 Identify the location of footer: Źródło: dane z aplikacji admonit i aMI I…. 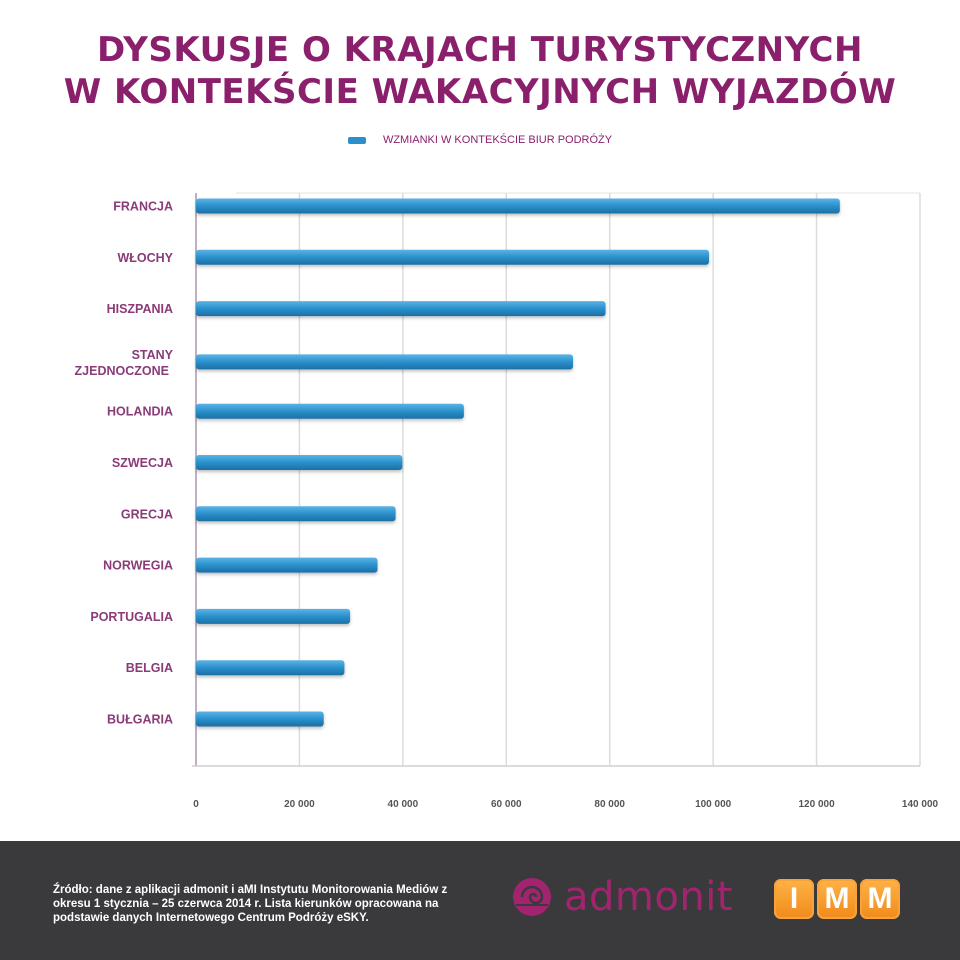
(480, 900).